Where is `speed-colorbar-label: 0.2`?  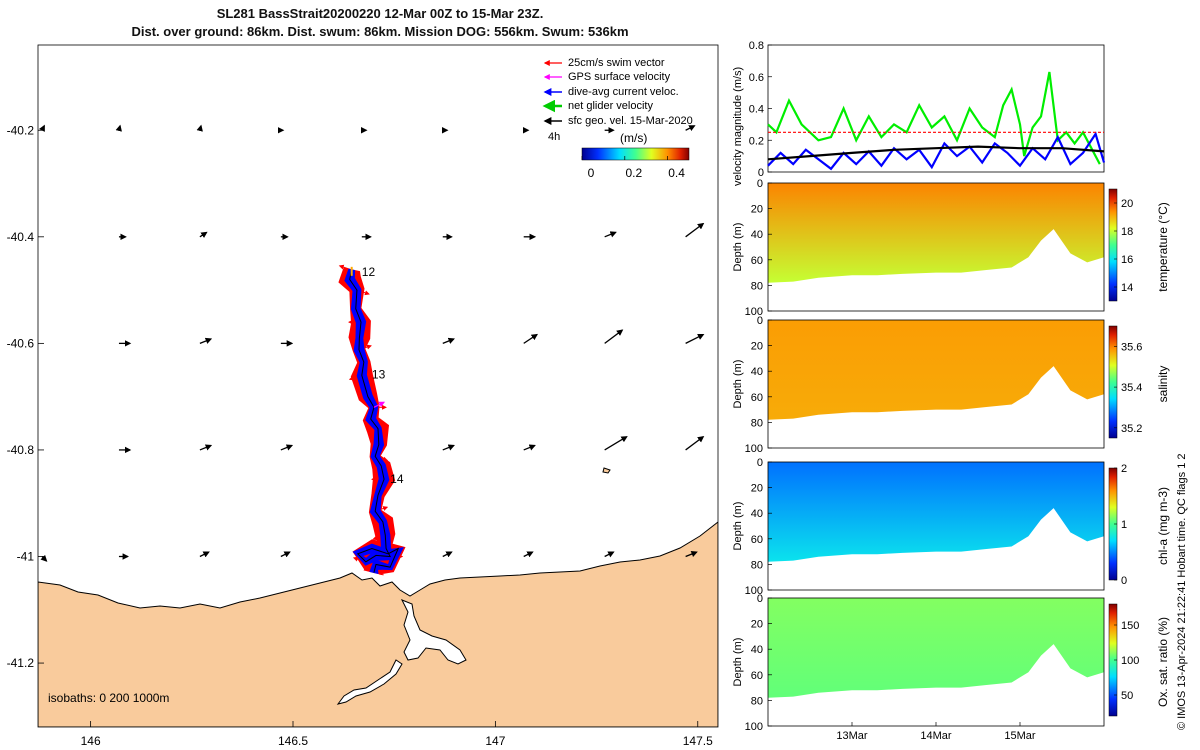
speed-colorbar-label: 0.2 is located at coordinates (633, 173).